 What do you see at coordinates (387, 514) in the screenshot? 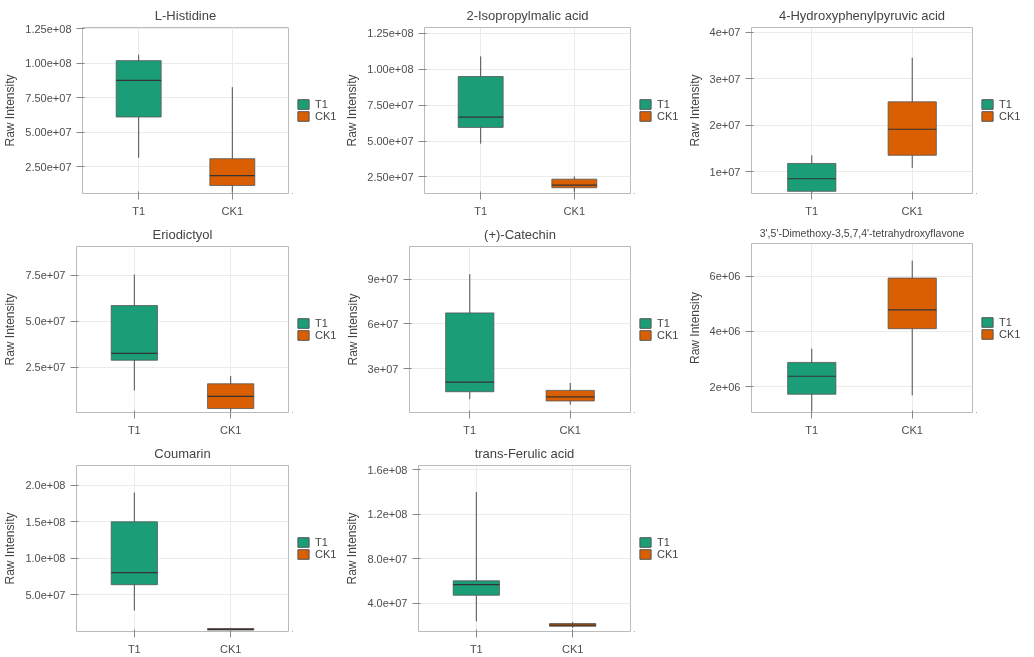
I see `y-tick-label: 1.2e+08` at bounding box center [387, 514].